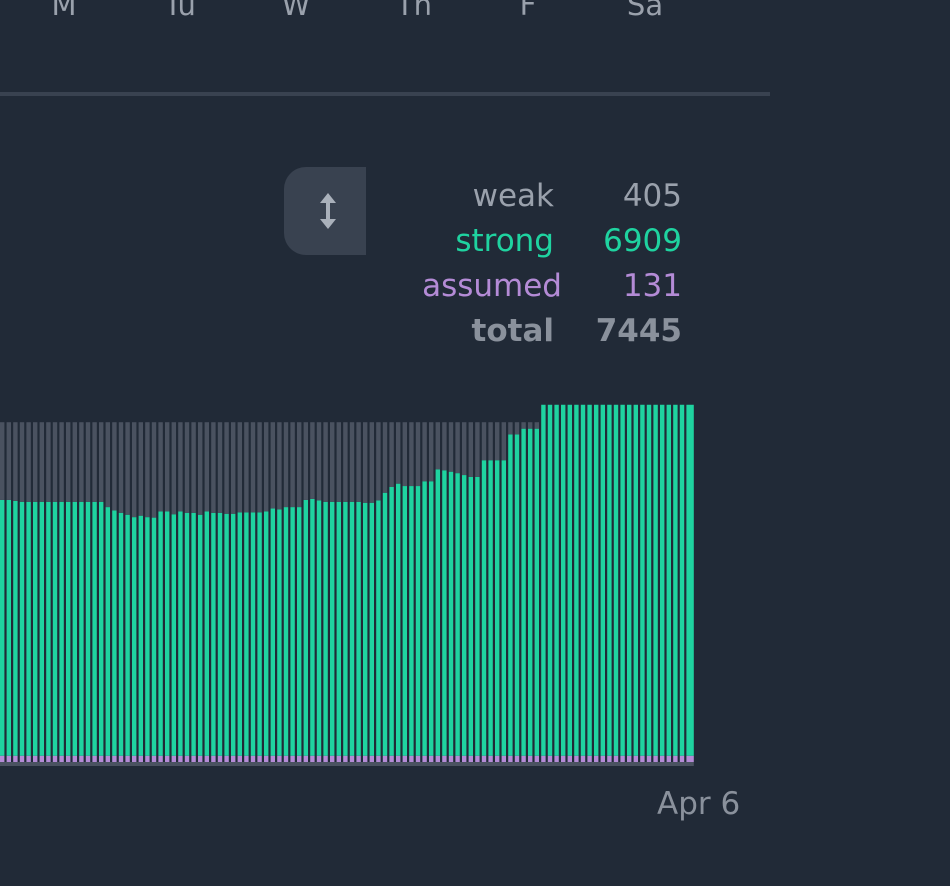  Describe the element at coordinates (183, 215) in the screenshot. I see `toggle-clip` at that location.